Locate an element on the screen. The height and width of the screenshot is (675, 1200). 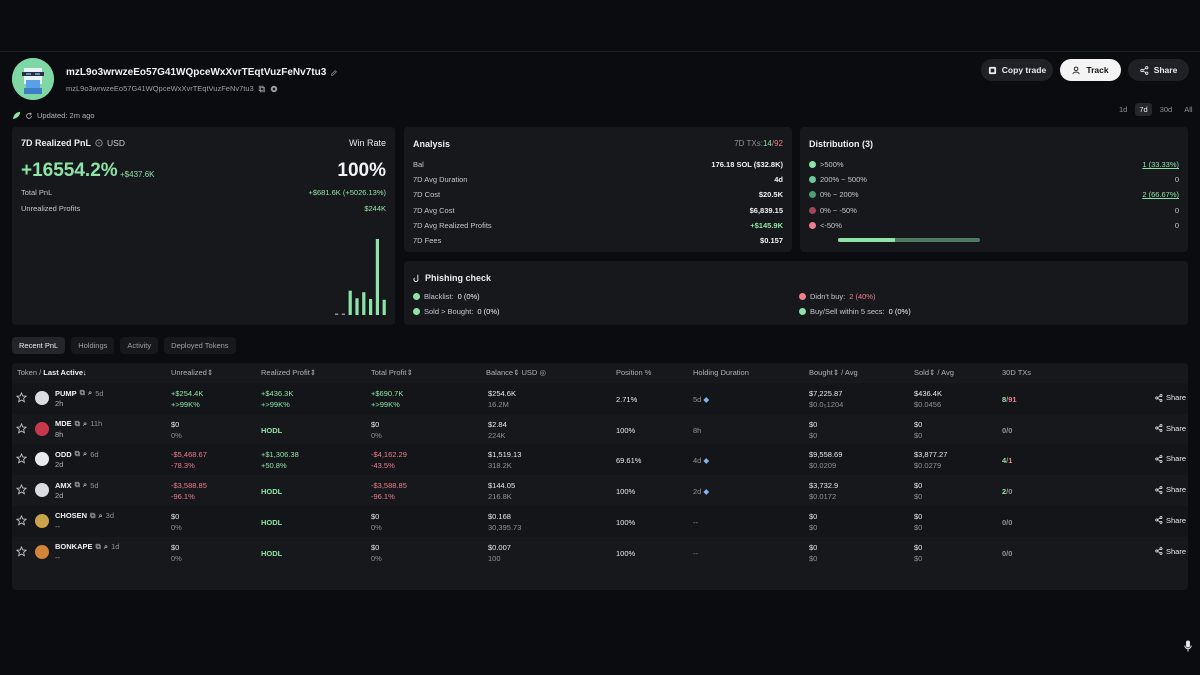
holding-cell: 2d ◆ is located at coordinates (701, 491).